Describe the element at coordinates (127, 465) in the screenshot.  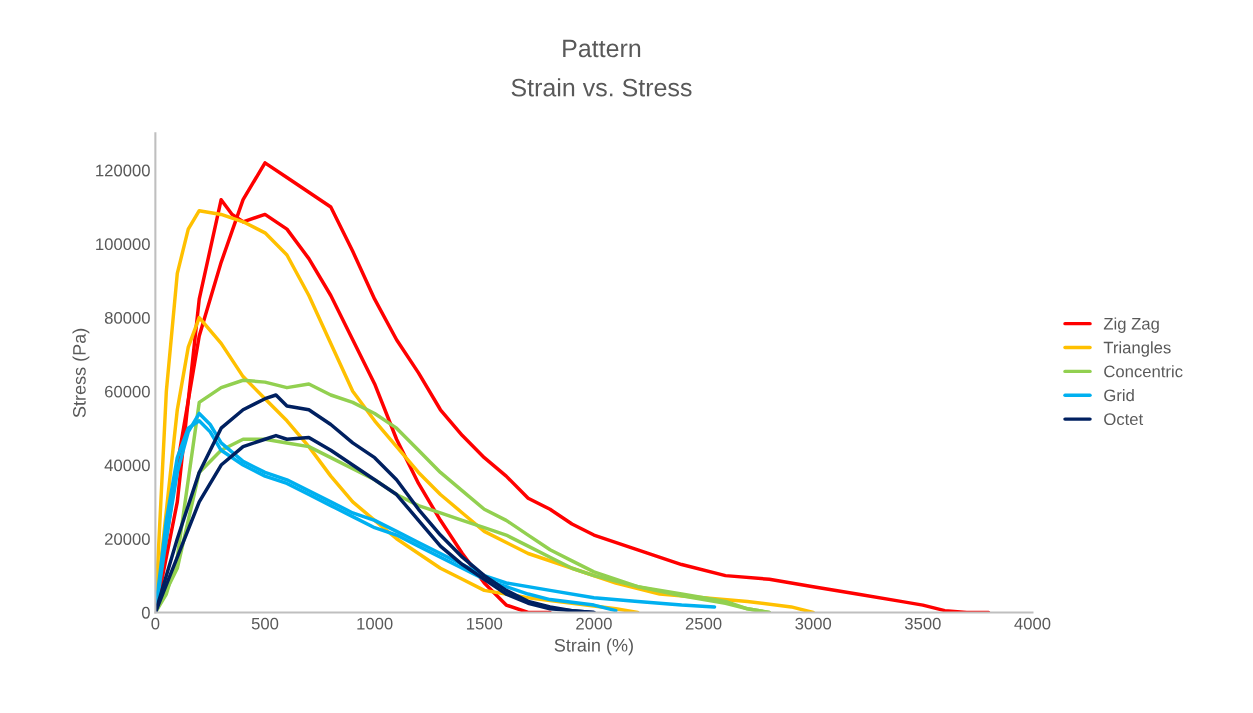
I see `y-tick-label: 40000` at that location.